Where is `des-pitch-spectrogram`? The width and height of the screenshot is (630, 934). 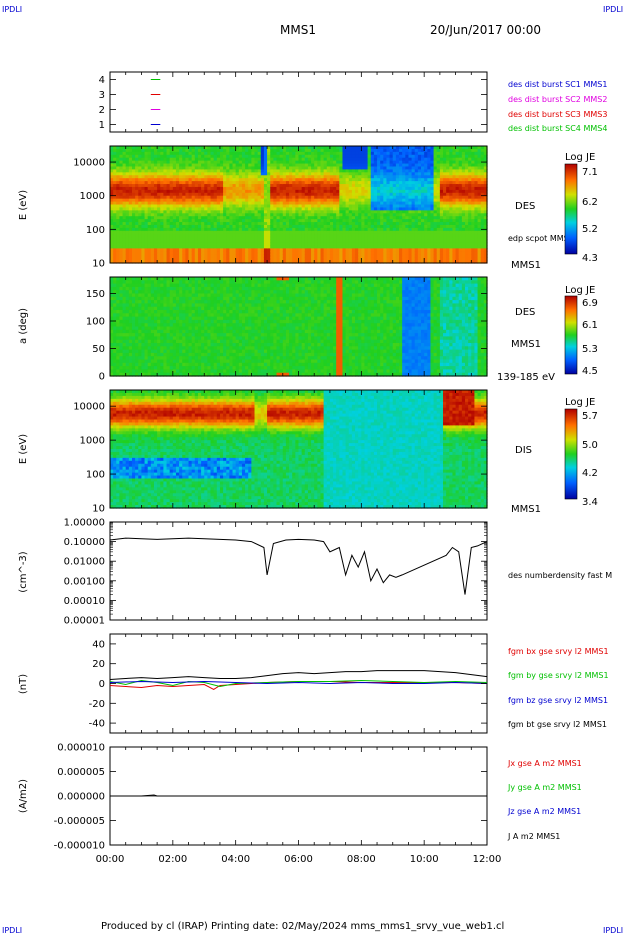
des-pitch-spectrogram is located at coordinates (299, 327).